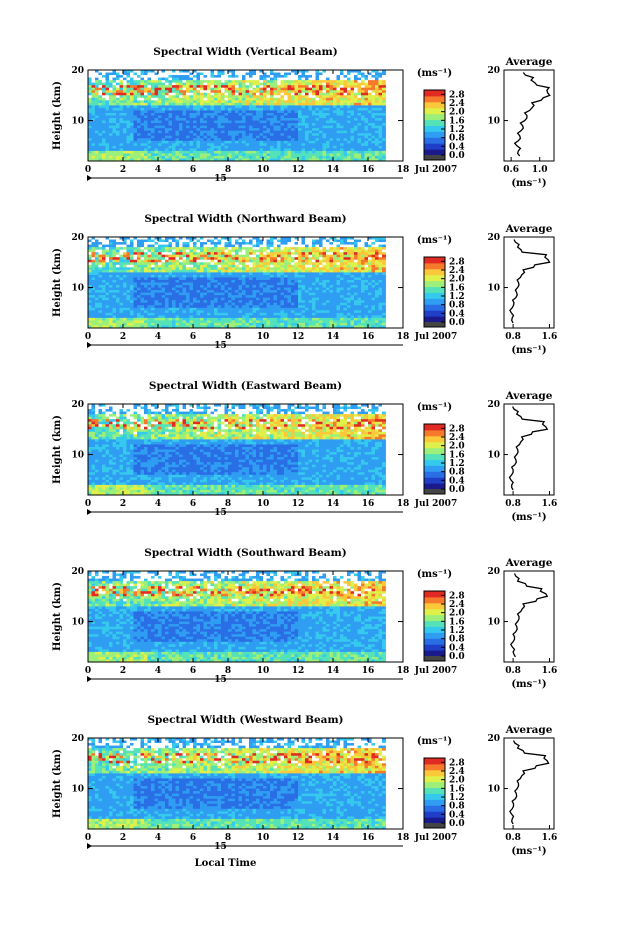 The image size is (622, 929). What do you see at coordinates (245, 219) in the screenshot?
I see `panel-title: Spectral Width (Northward Beam)` at bounding box center [245, 219].